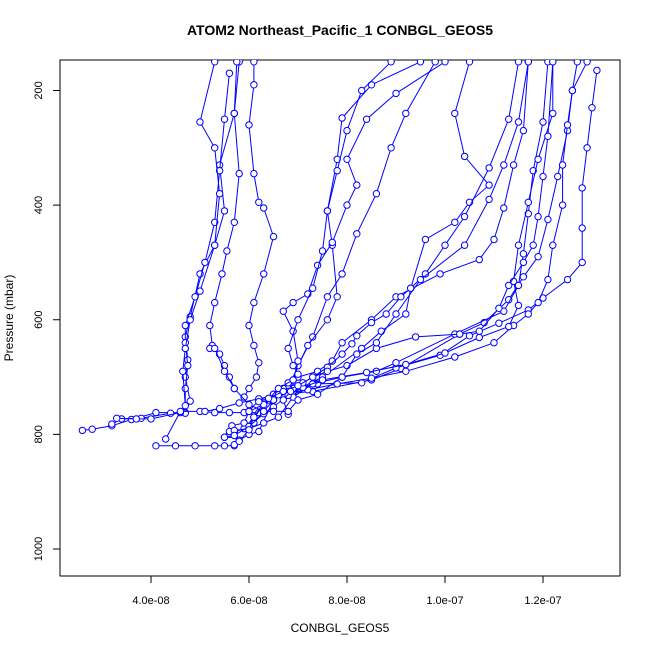  I want to click on x-tick-label: 4.0e-08, so click(150, 601).